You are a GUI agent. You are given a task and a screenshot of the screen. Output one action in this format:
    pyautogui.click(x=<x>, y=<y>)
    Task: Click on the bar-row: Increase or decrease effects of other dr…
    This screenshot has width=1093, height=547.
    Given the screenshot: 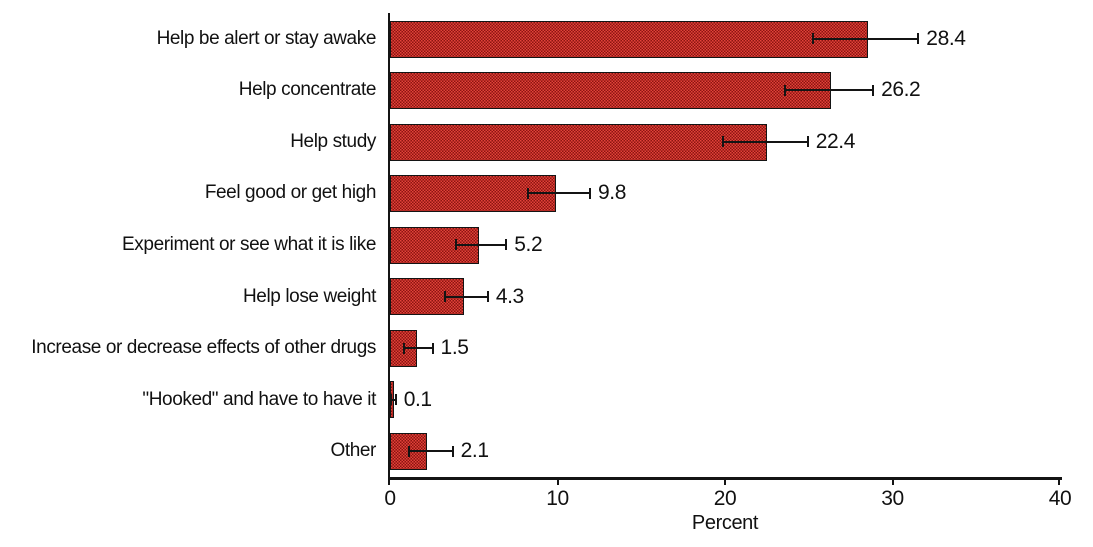 What is the action you would take?
    pyautogui.click(x=546, y=348)
    